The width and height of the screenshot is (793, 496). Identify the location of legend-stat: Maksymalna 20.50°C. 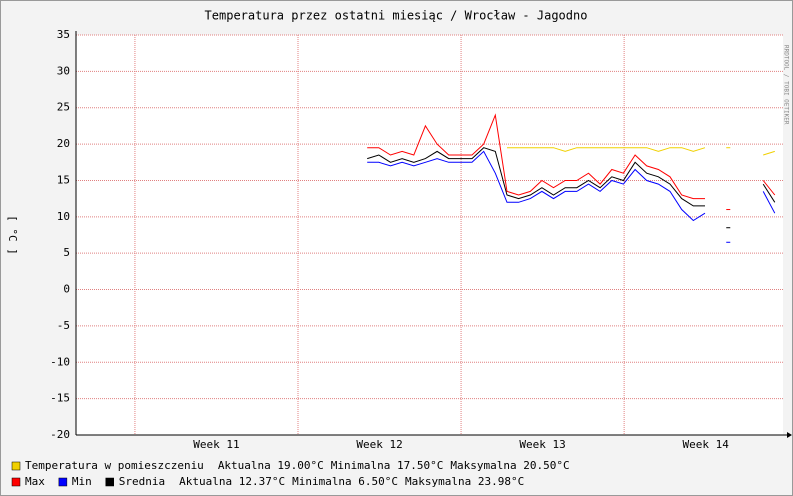
(509, 465).